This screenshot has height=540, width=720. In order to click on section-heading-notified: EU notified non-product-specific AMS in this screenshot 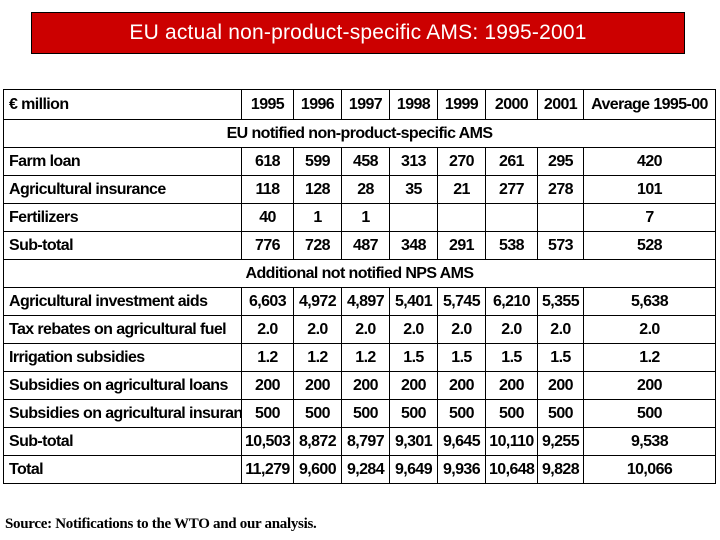, I will do `click(359, 133)`.